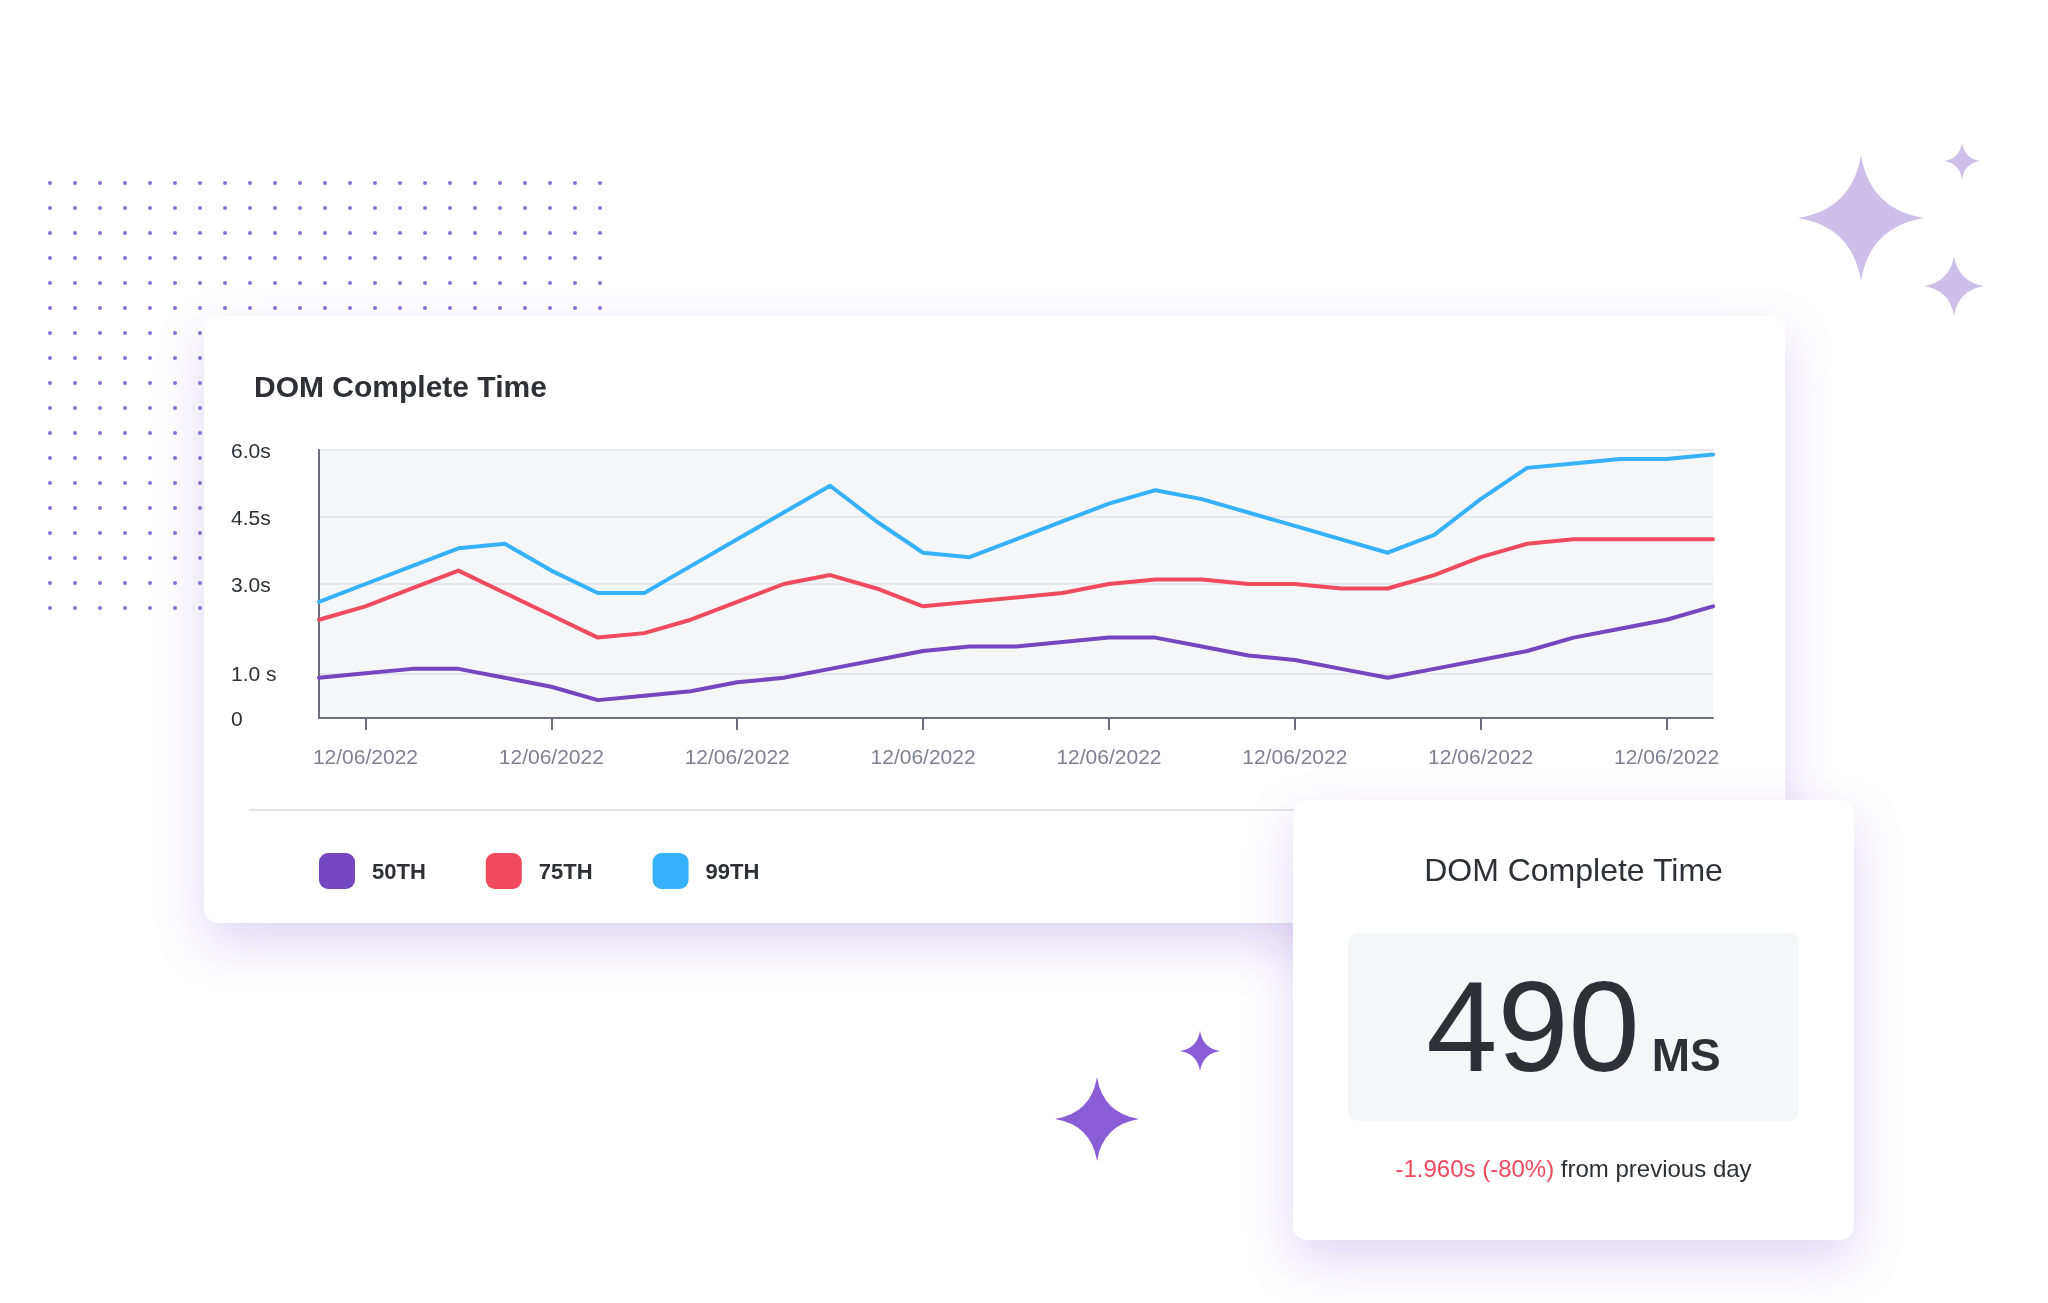 Image resolution: width=2048 pixels, height=1303 pixels. I want to click on text: DOM Complete Time, so click(1573, 870).